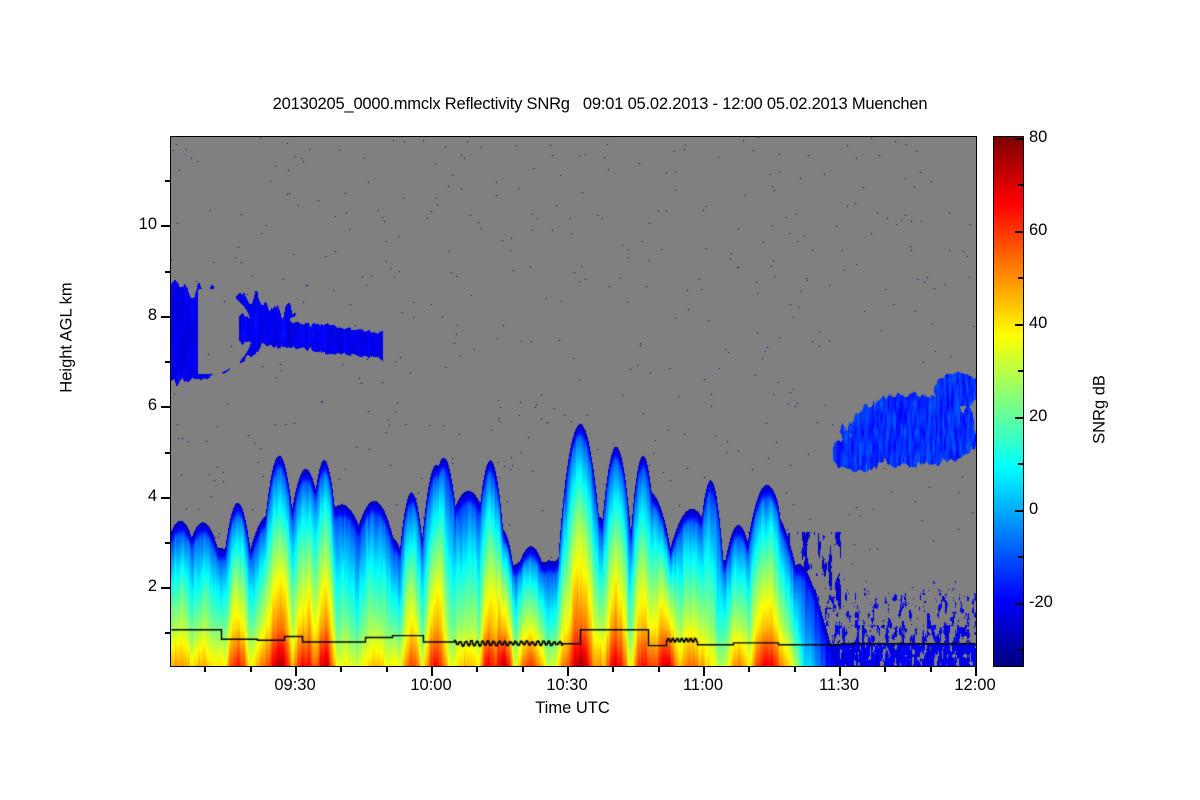 This screenshot has width=1200, height=800. Describe the element at coordinates (1041, 602) in the screenshot. I see `cb-tick-label-minus20: -20` at that location.